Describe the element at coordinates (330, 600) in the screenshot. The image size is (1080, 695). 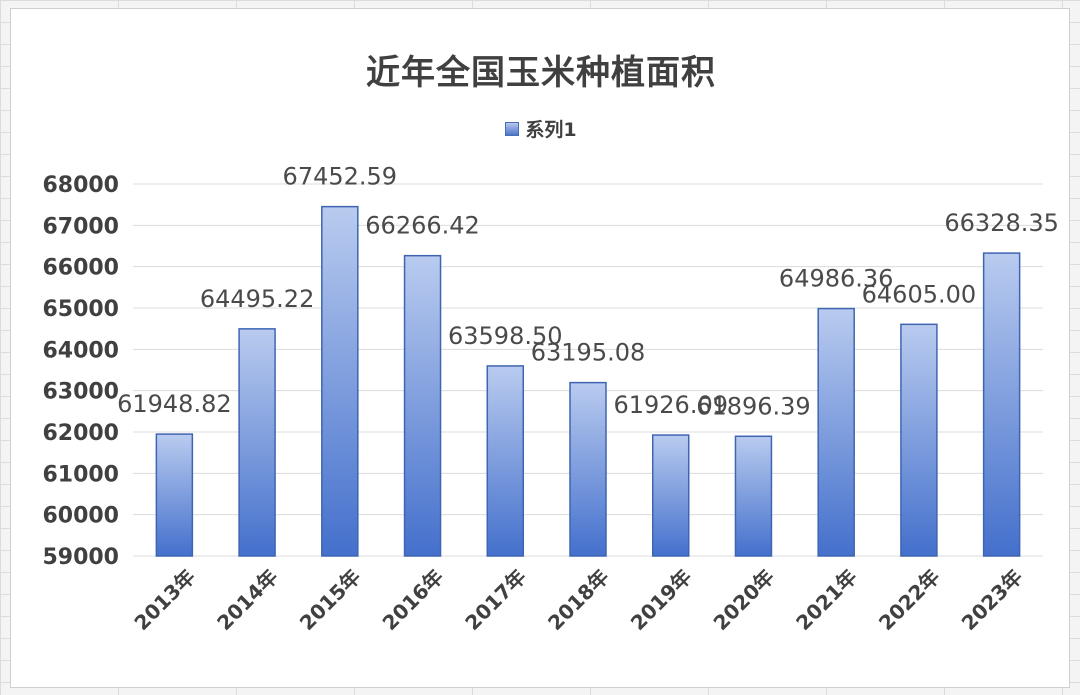
I see `x-tick-label: 2015年` at that location.